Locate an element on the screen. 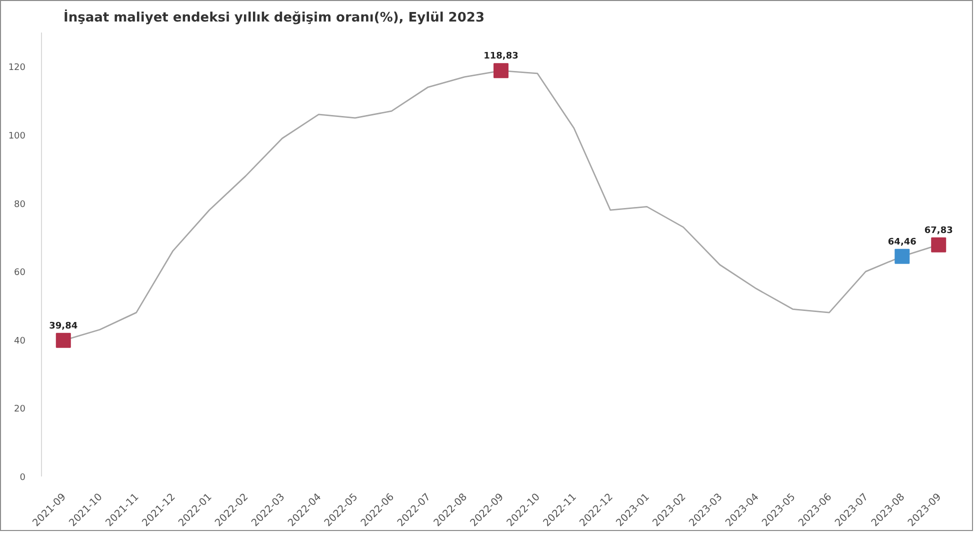 The height and width of the screenshot is (533, 975). data-label: 39,84 is located at coordinates (63, 326).